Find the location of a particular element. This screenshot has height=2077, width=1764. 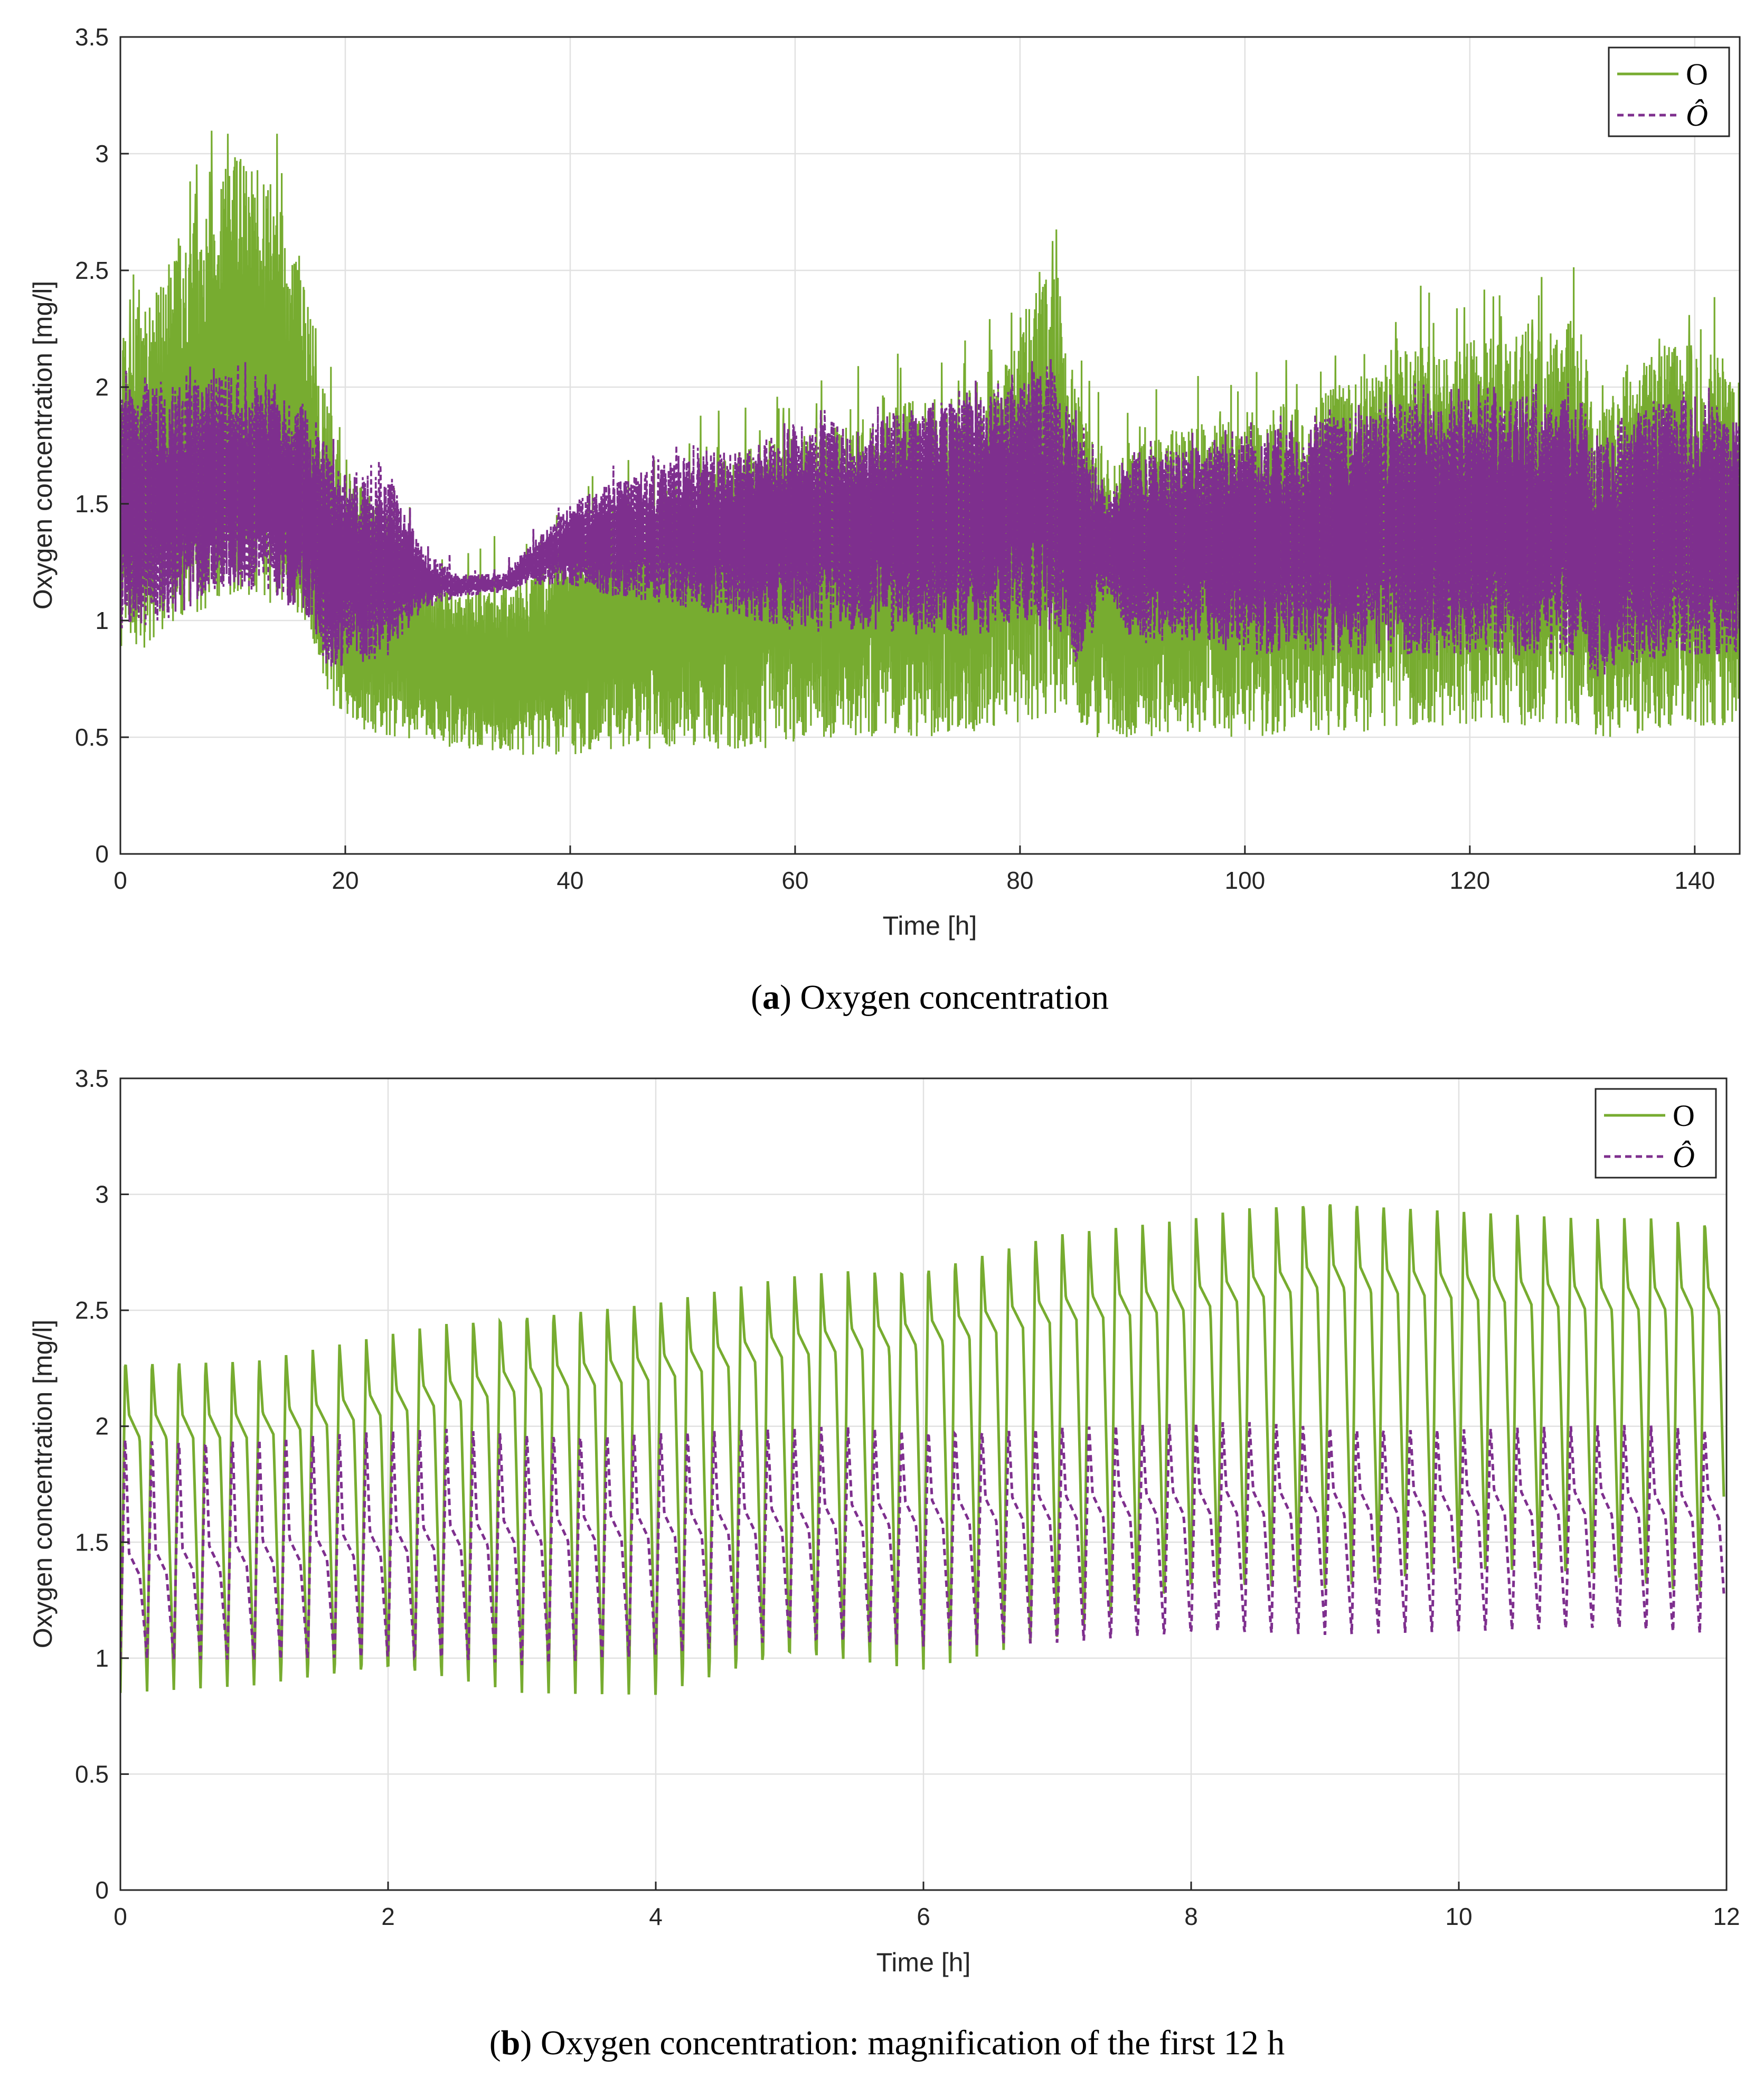

panel-b-y-tick-label: 0.5 is located at coordinates (92, 1774).